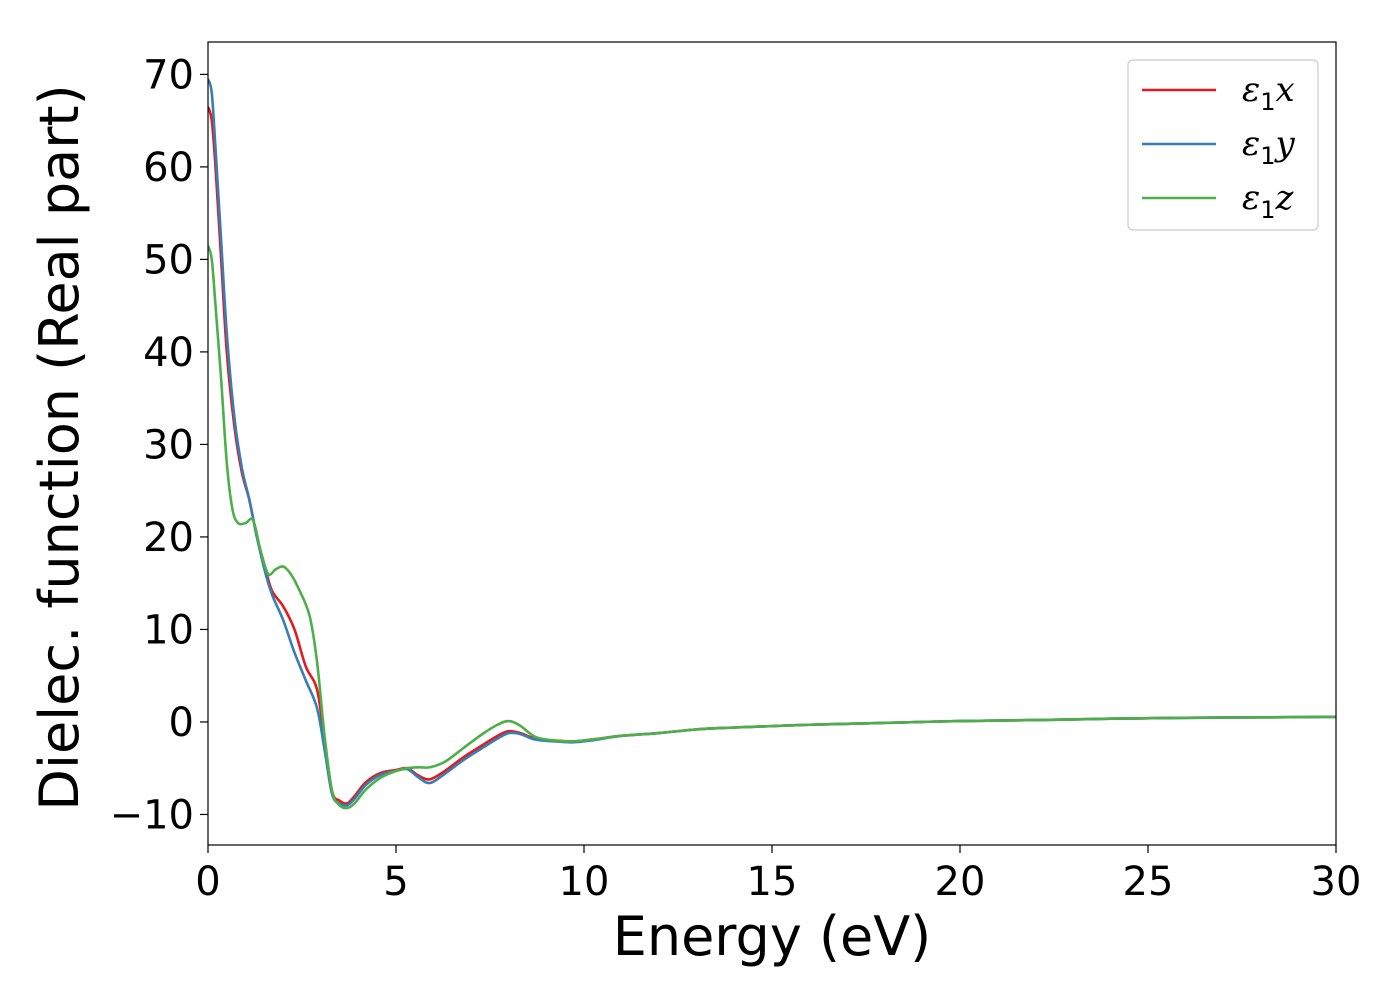  What do you see at coordinates (168, 75) in the screenshot?
I see `y-tick-label: 70` at bounding box center [168, 75].